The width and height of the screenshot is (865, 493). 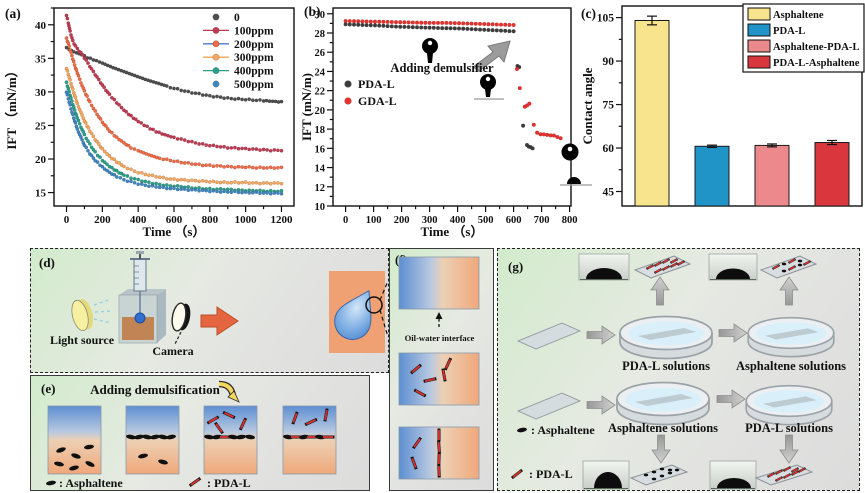 What do you see at coordinates (489, 87) in the screenshot?
I see `pendant-drop-on-surface-icon` at bounding box center [489, 87].